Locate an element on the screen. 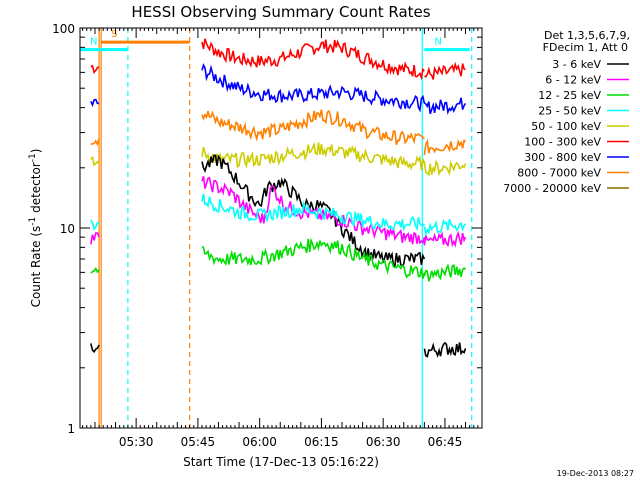 The image size is (640, 480). date-stamp: 19-Dec-2013 08:27 is located at coordinates (595, 473).